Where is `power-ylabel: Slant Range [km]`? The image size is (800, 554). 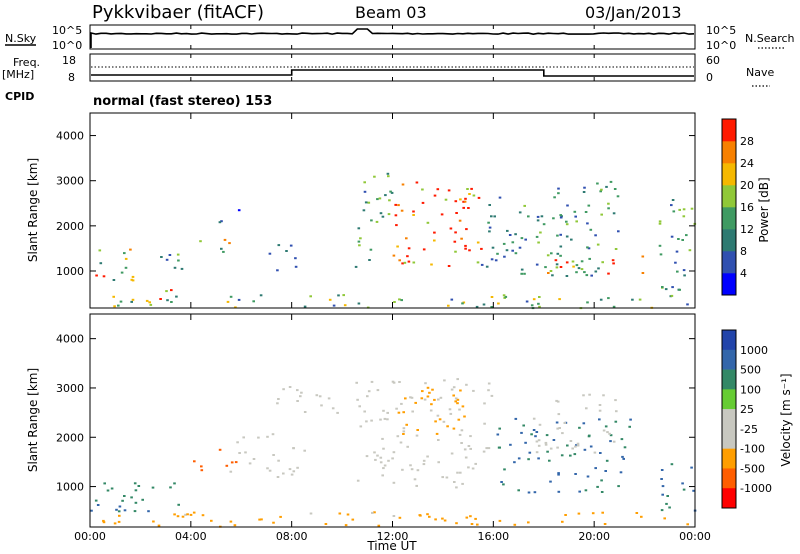
power-ylabel: Slant Range [km] is located at coordinates (33, 210).